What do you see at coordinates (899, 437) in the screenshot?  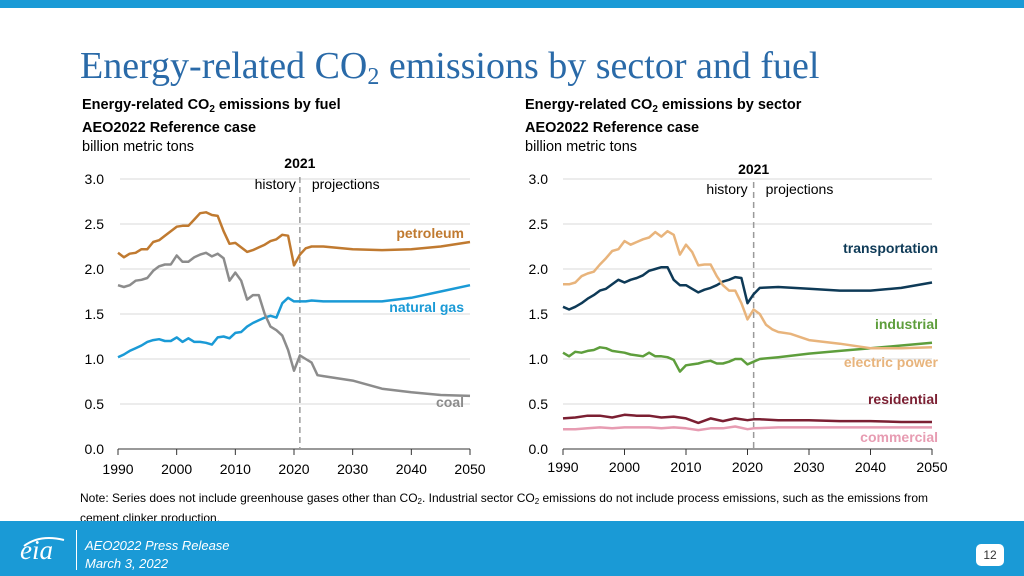 I see `series-label-commercial: commercial` at bounding box center [899, 437].